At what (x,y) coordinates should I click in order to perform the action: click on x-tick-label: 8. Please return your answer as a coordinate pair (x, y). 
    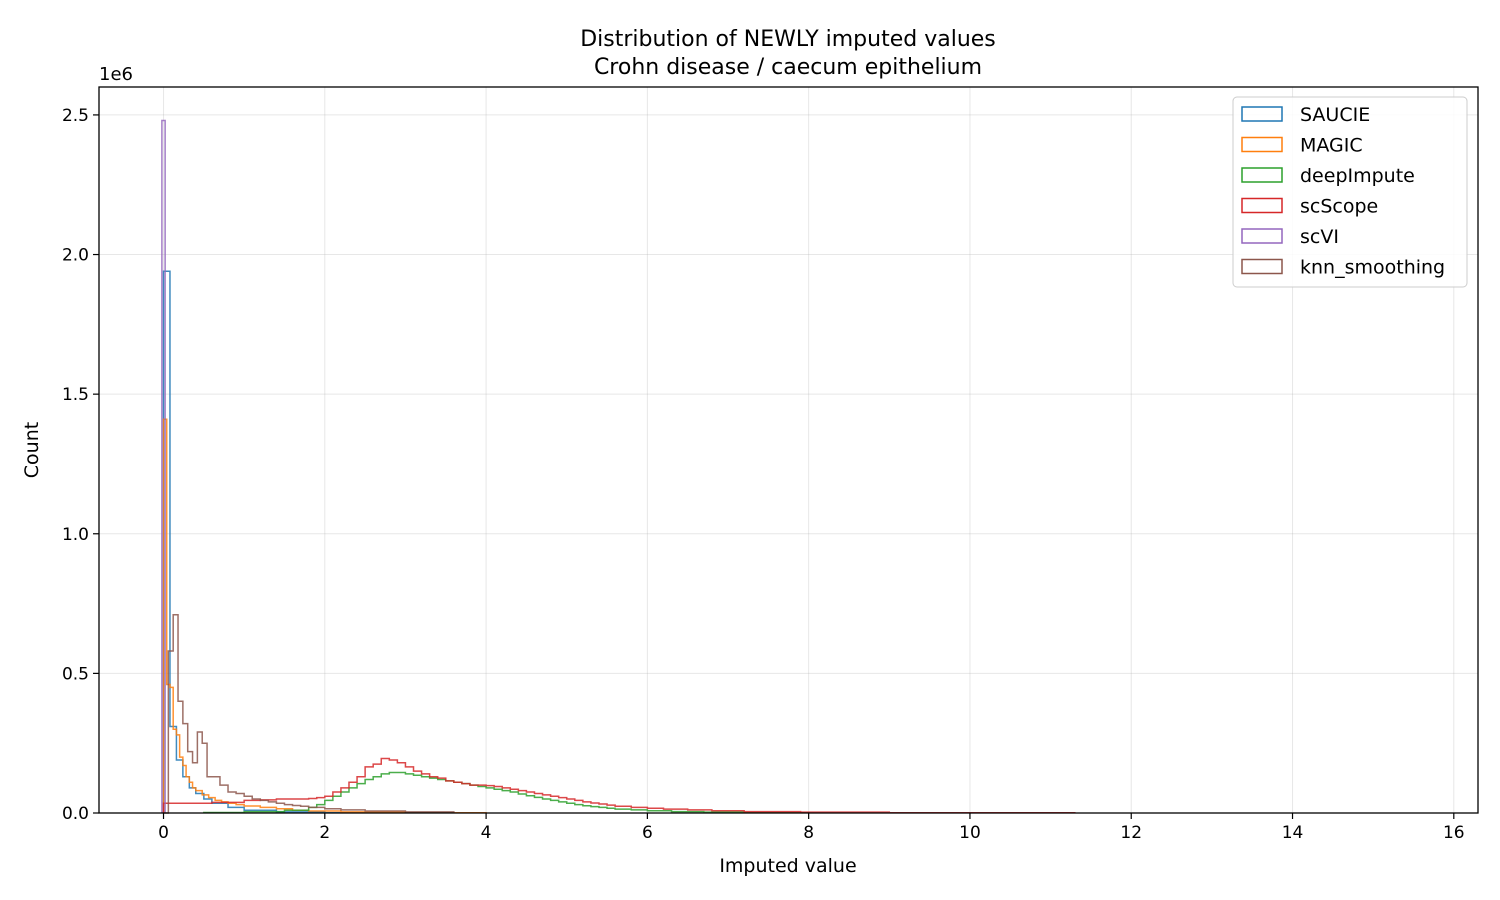
    Looking at the image, I should click on (808, 833).